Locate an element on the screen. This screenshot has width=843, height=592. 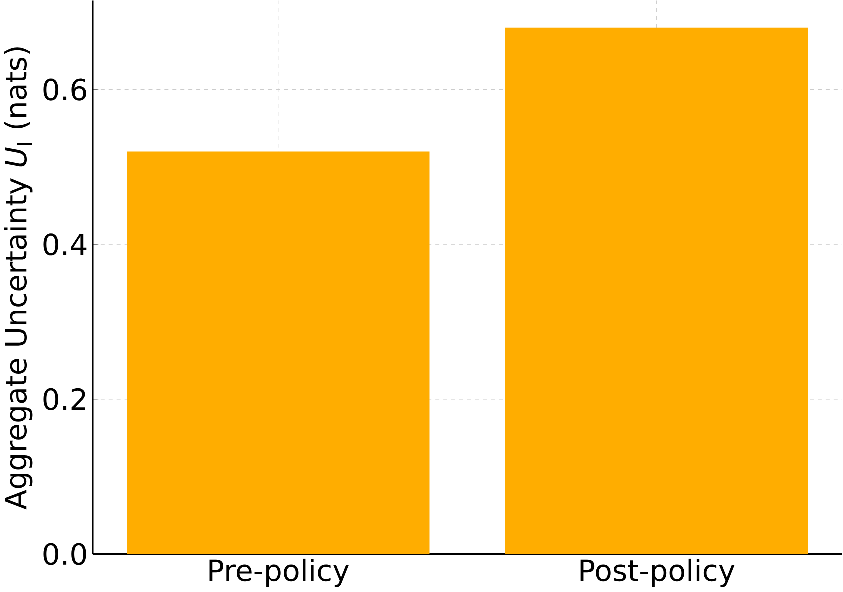
y-tick-label: 0.0 is located at coordinates (65, 554).